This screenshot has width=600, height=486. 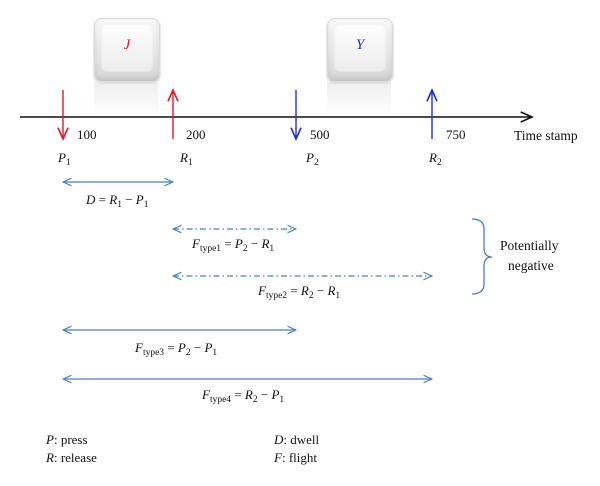 What do you see at coordinates (435, 159) in the screenshot?
I see `event-label-r2: R2` at bounding box center [435, 159].